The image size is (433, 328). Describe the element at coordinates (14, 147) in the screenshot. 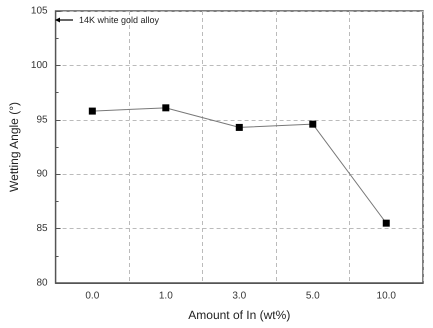

I see `y-axis-title: Wetting Angle (°)` at that location.